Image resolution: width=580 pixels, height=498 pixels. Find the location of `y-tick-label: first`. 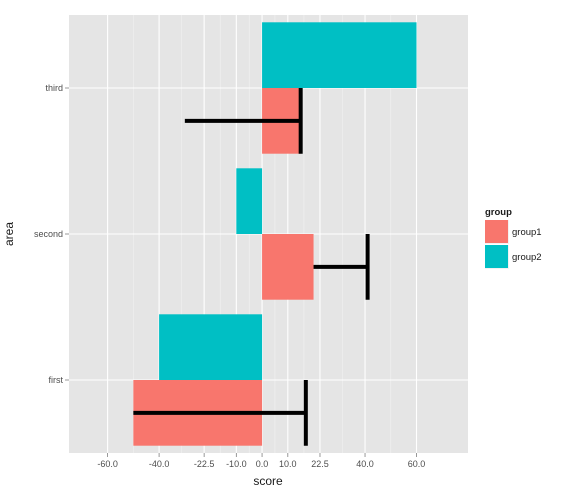

y-tick-label: first is located at coordinates (56, 380).